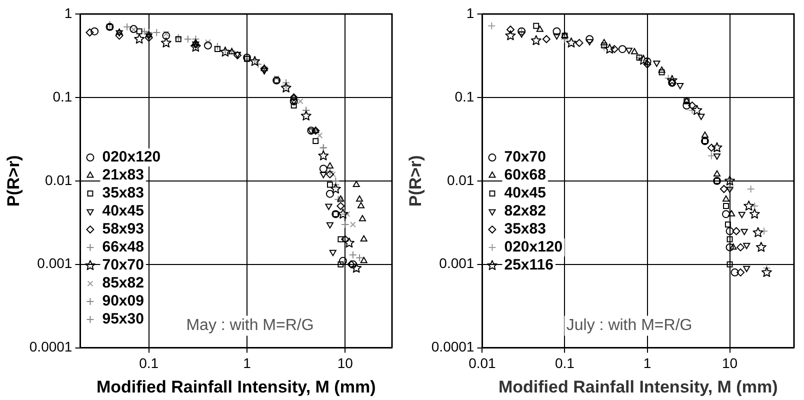 This screenshot has height=400, width=804. What do you see at coordinates (123, 247) in the screenshot?
I see `legend-label: 66x48` at bounding box center [123, 247].